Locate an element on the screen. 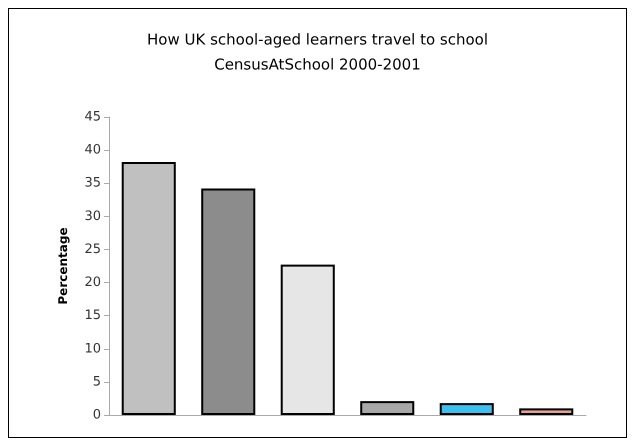 This screenshot has width=635, height=446. y-tick-label: 45 is located at coordinates (92, 117).